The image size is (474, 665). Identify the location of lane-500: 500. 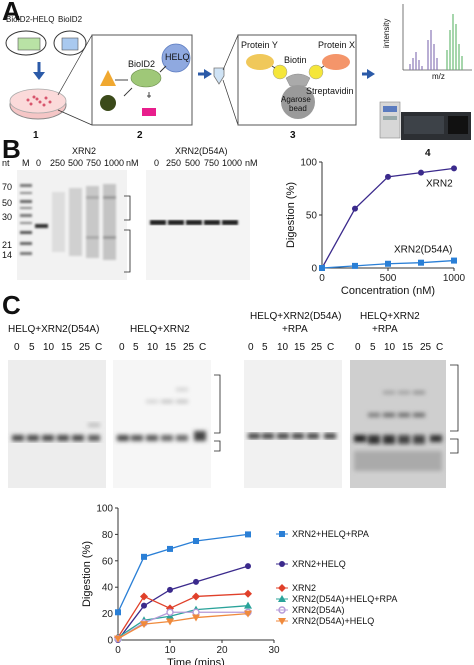
(76, 163).